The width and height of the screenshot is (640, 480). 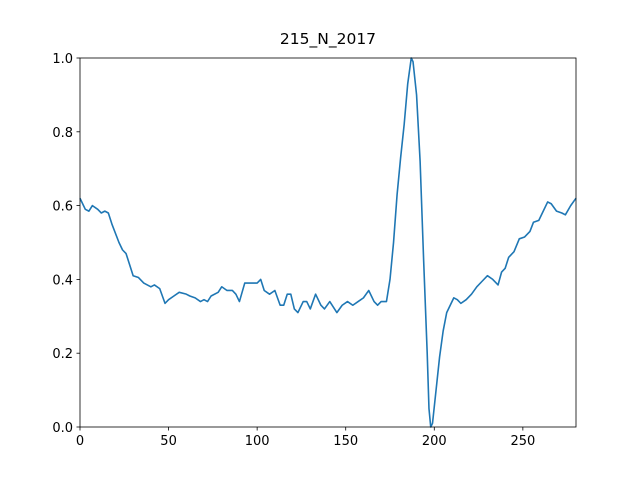 What do you see at coordinates (62, 280) in the screenshot?
I see `y-tick-label: 0.4` at bounding box center [62, 280].